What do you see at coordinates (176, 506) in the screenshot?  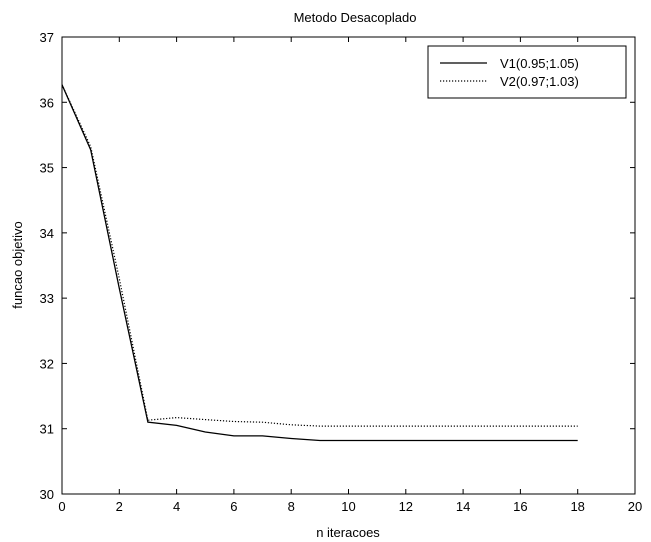 I see `x-tick-label: 4` at bounding box center [176, 506].